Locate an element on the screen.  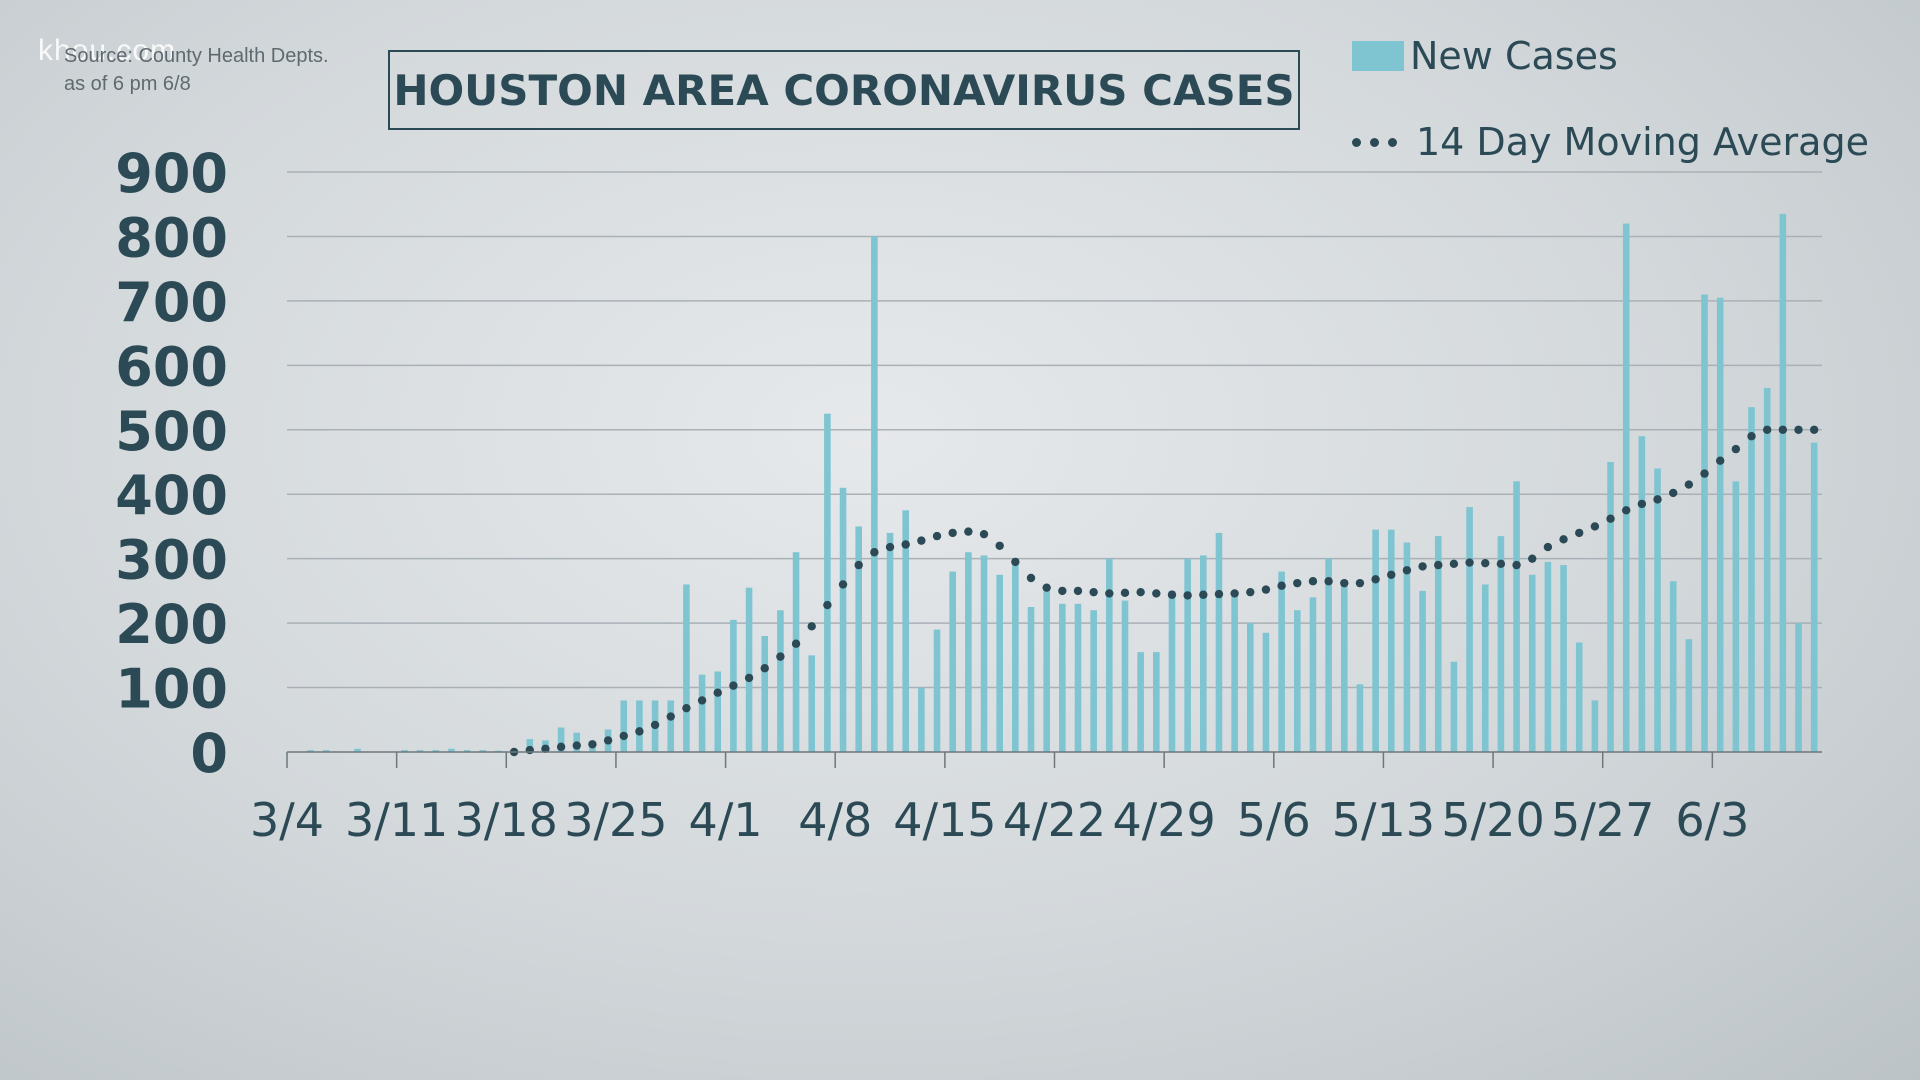
y-tick-label: 400 is located at coordinates (171, 495).